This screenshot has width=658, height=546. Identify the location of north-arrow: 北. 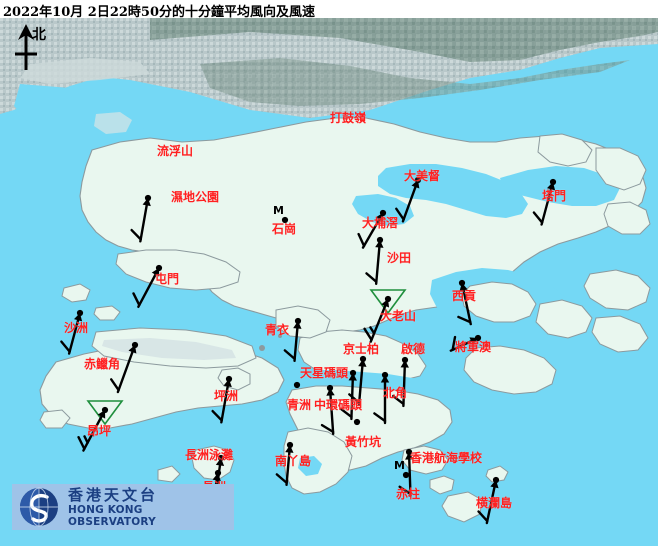
(35, 48).